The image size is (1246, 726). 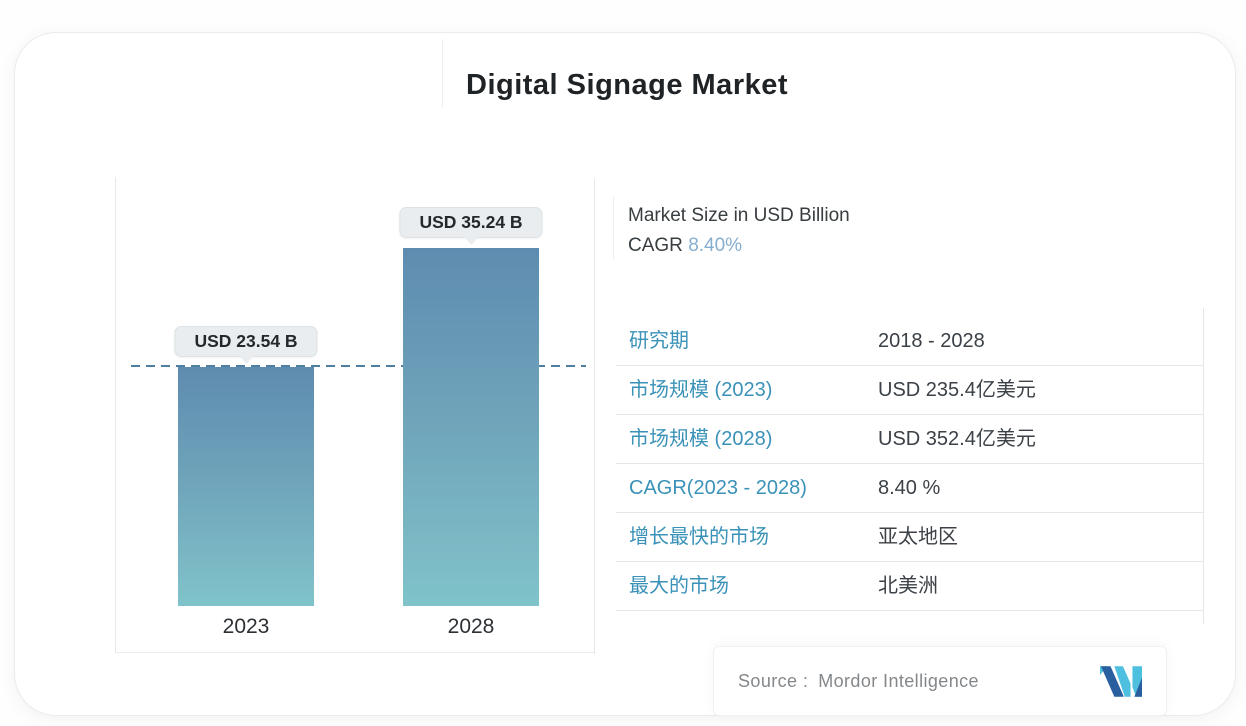 I want to click on source-value: Mordor Intelligence, so click(x=898, y=680).